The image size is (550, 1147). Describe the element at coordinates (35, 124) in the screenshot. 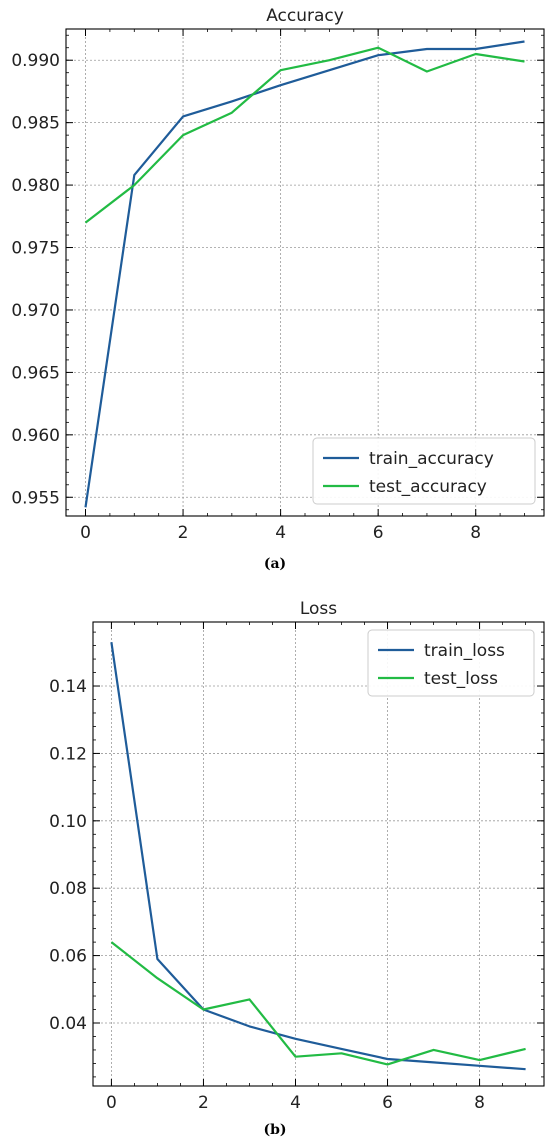

I see `y-tick-label: 0.985` at that location.